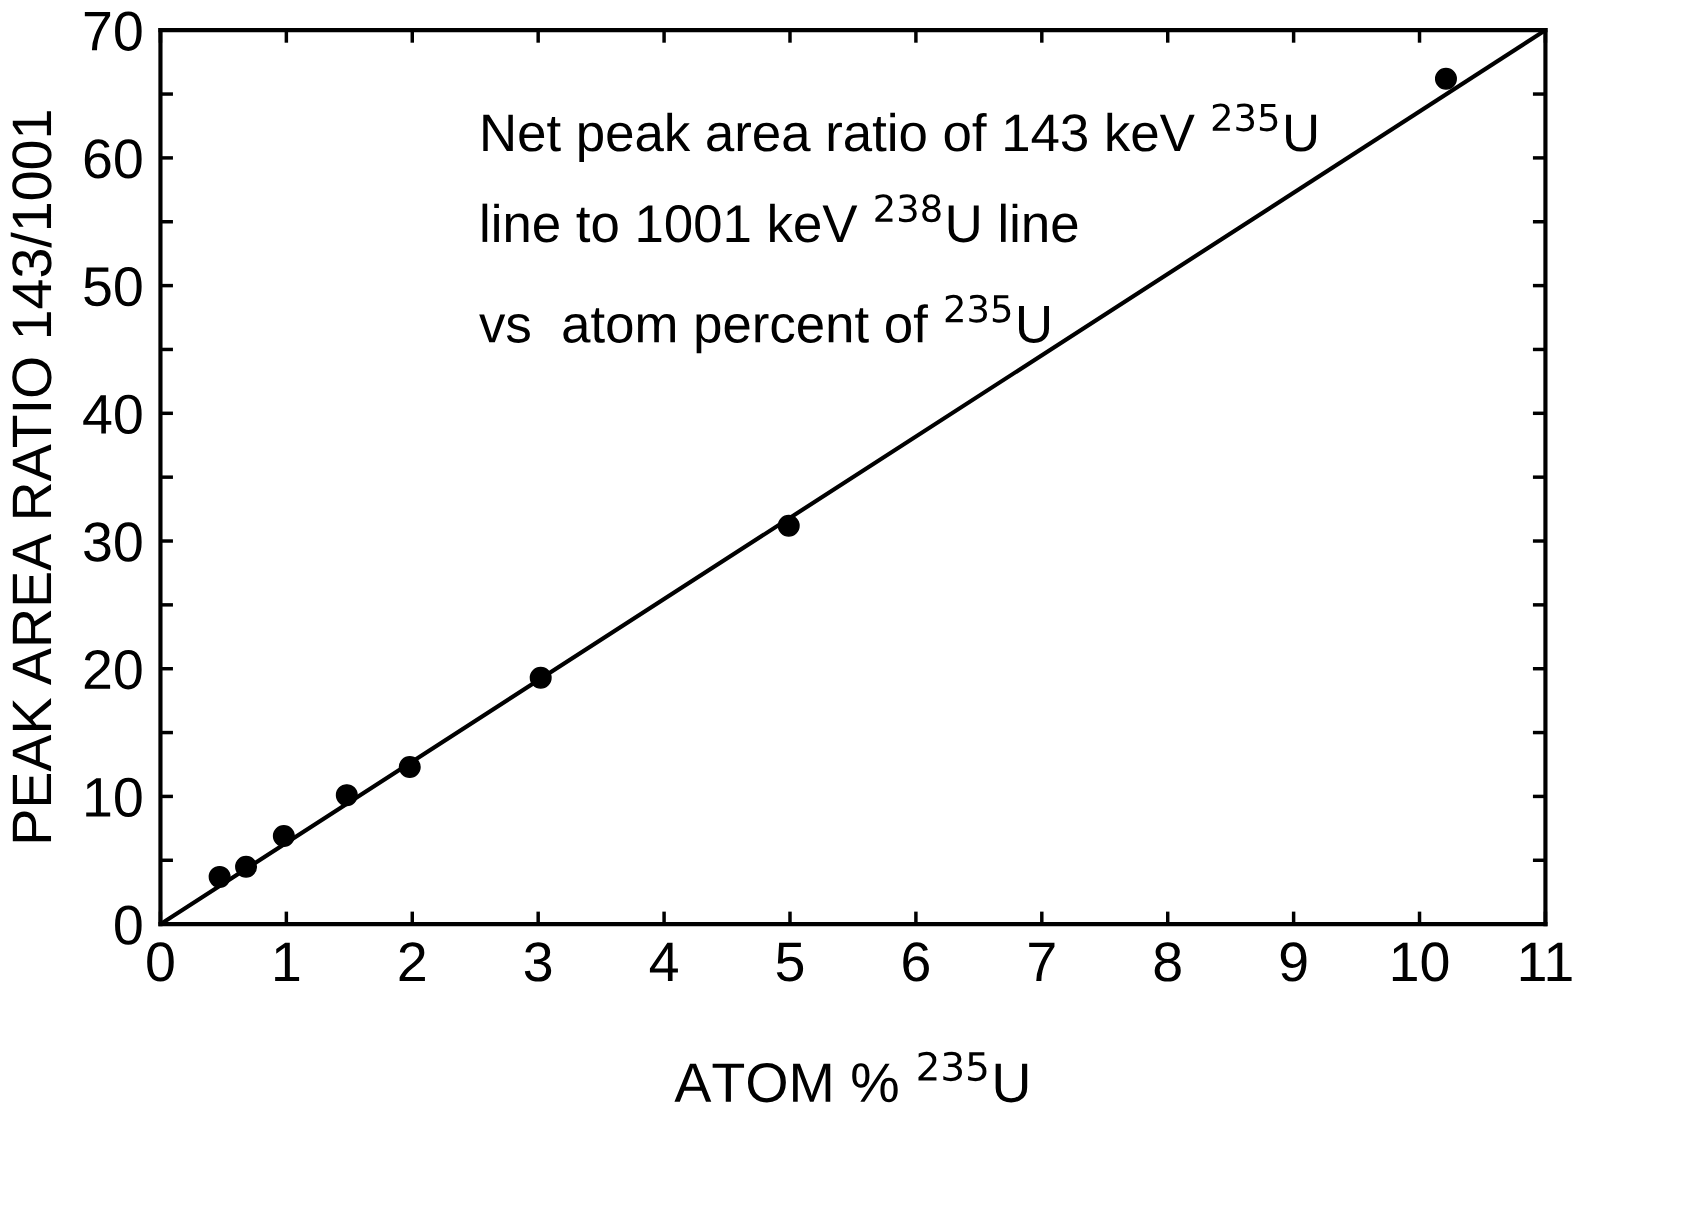 The height and width of the screenshot is (1208, 1689). I want to click on y-tick-label: 70, so click(113, 31).